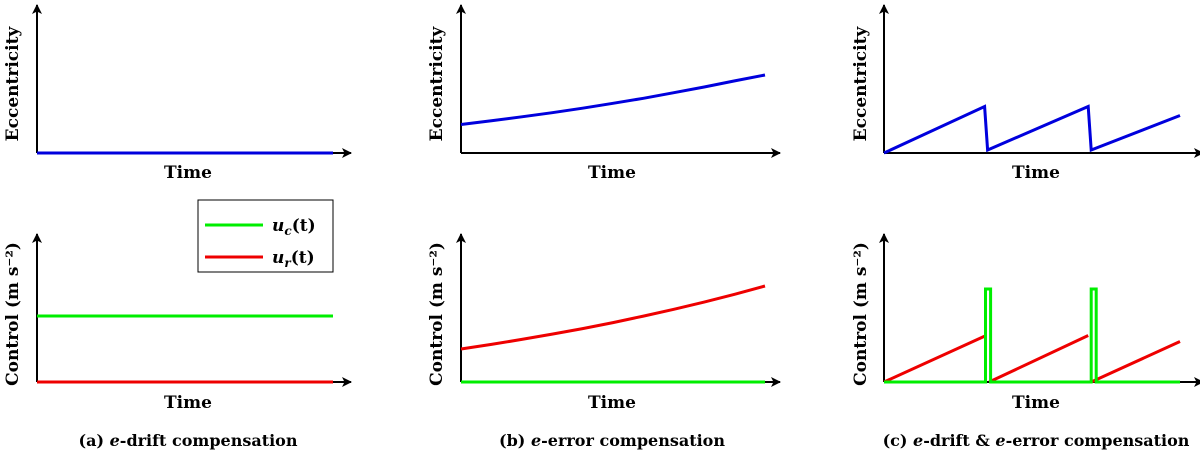 This screenshot has width=1200, height=456. Describe the element at coordinates (1036, 173) in the screenshot. I see `axis-xlabel-c-top: Time` at that location.